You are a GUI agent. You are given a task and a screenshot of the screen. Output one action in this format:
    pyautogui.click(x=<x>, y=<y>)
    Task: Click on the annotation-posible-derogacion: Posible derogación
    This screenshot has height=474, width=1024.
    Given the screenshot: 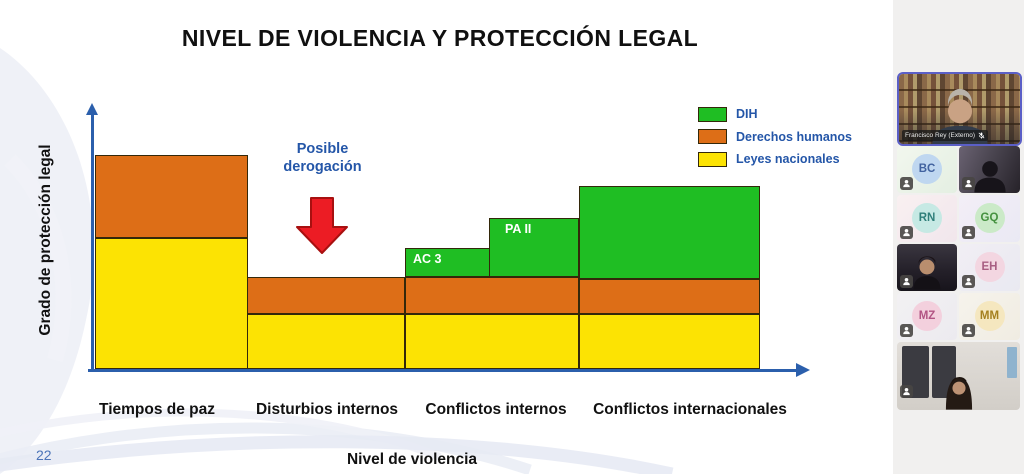 What is the action you would take?
    pyautogui.click(x=322, y=158)
    